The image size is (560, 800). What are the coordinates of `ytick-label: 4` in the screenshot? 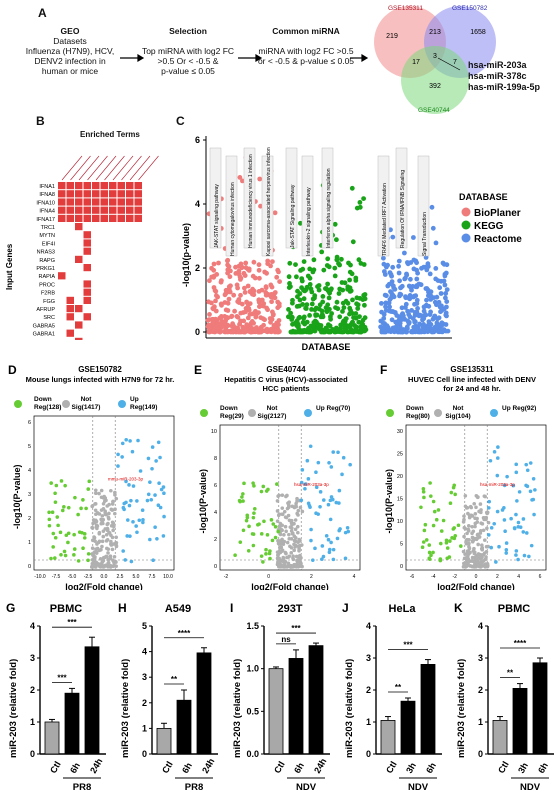 It's located at (197, 204).